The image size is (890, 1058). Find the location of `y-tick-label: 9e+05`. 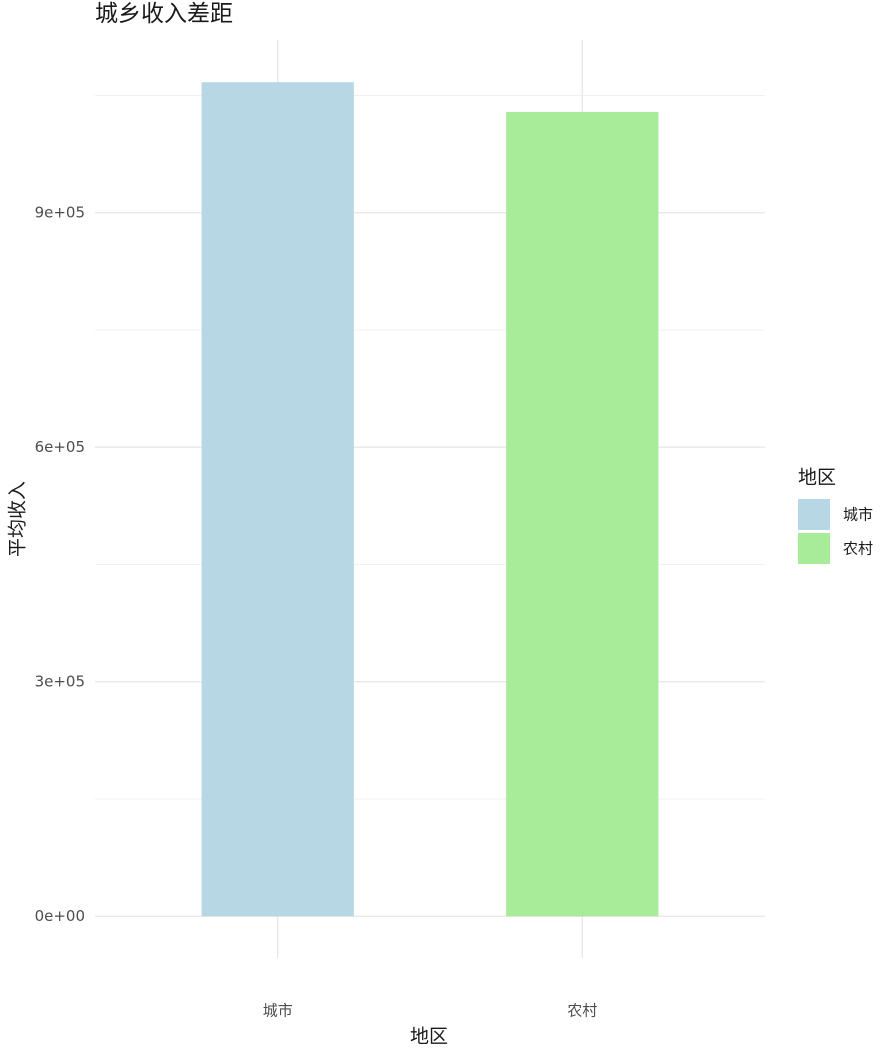

y-tick-label: 9e+05 is located at coordinates (60, 212).